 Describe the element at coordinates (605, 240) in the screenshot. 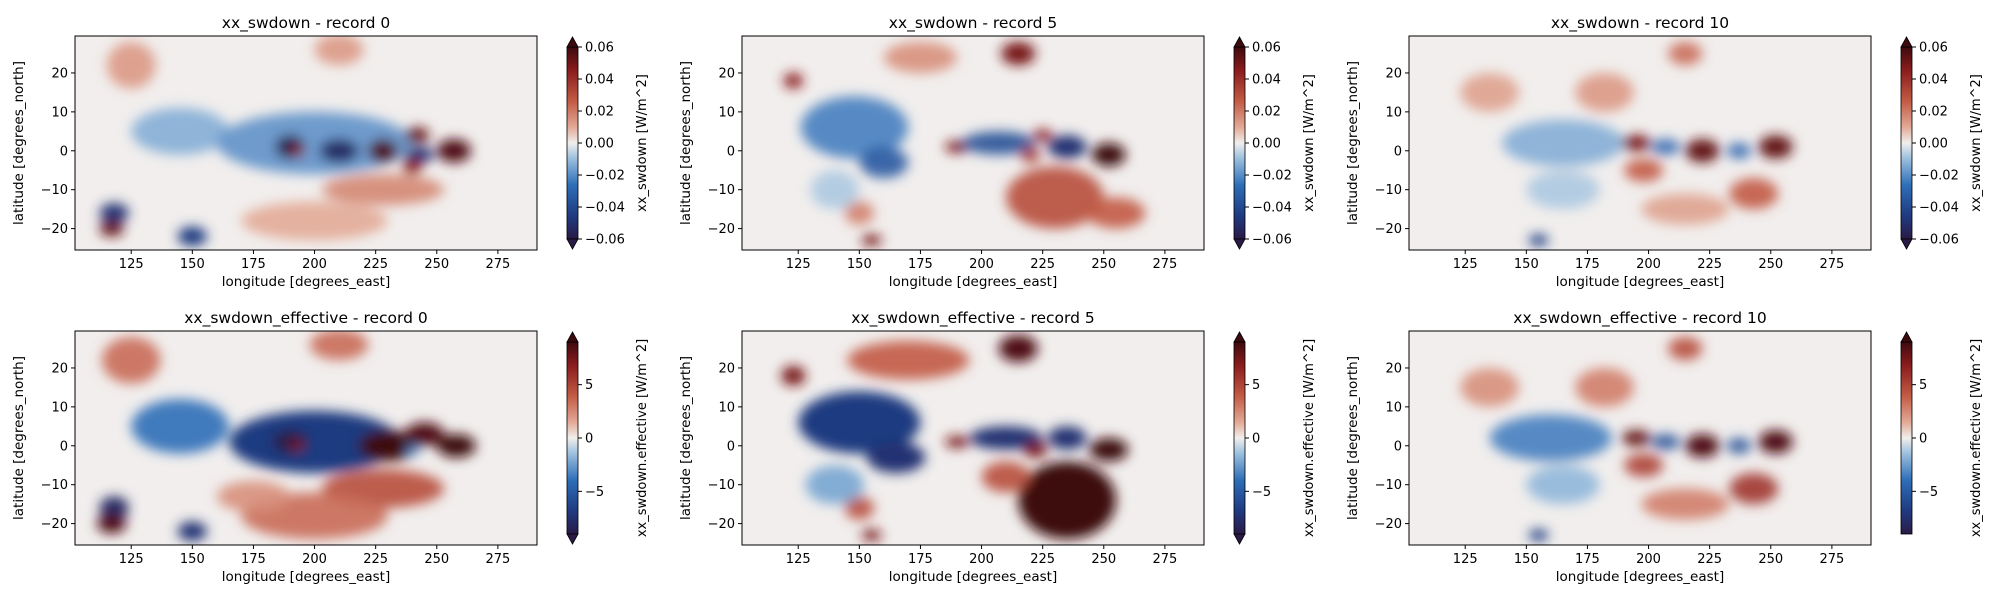

I see `colorbar-tick-label: −0.06` at that location.